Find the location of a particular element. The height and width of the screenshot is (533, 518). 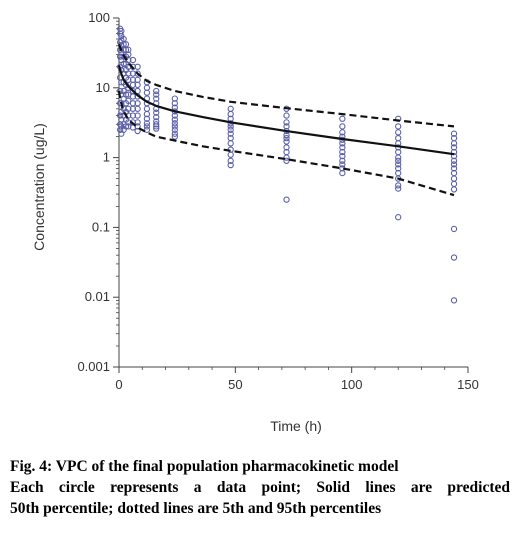

y-tick-label: 1 is located at coordinates (106, 157).